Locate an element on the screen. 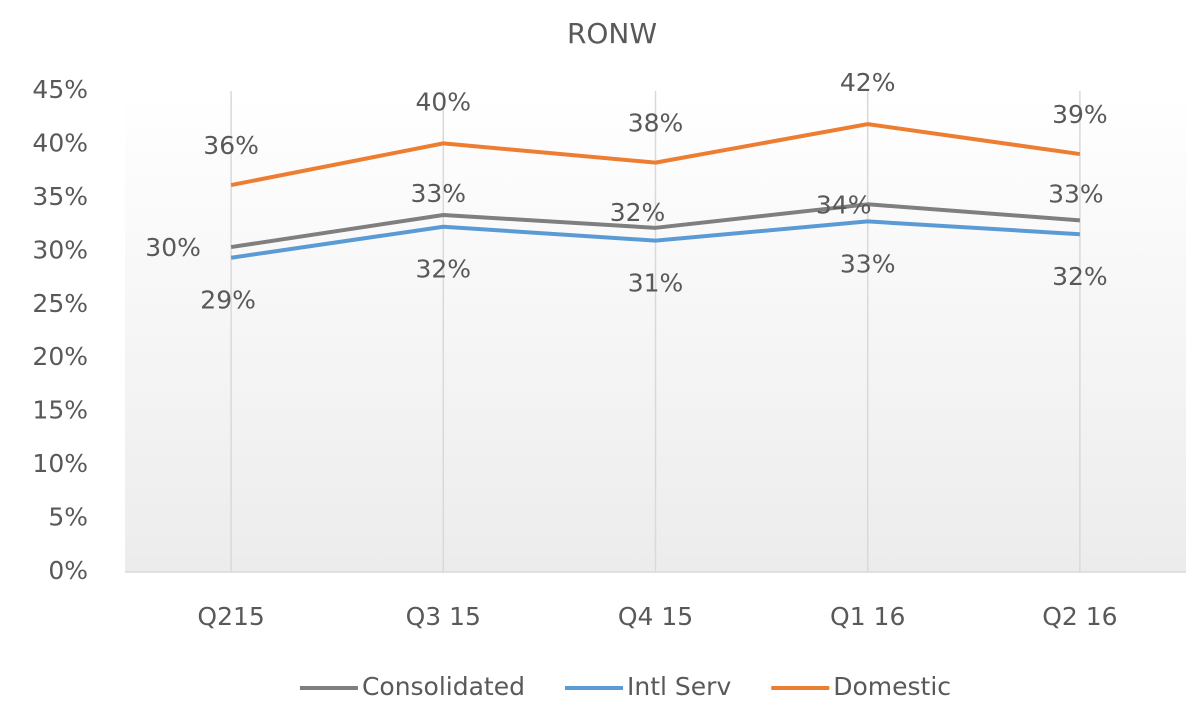 This screenshot has height=705, width=1186. data-label: 38% is located at coordinates (656, 123).